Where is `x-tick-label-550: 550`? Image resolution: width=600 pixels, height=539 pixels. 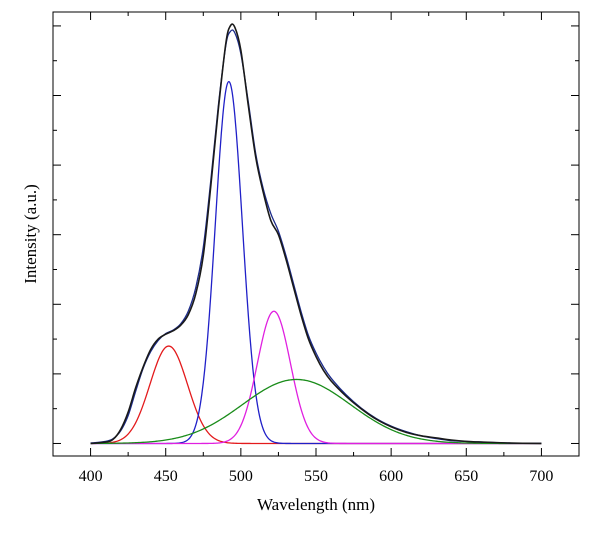
x-tick-label-550: 550 is located at coordinates (316, 476).